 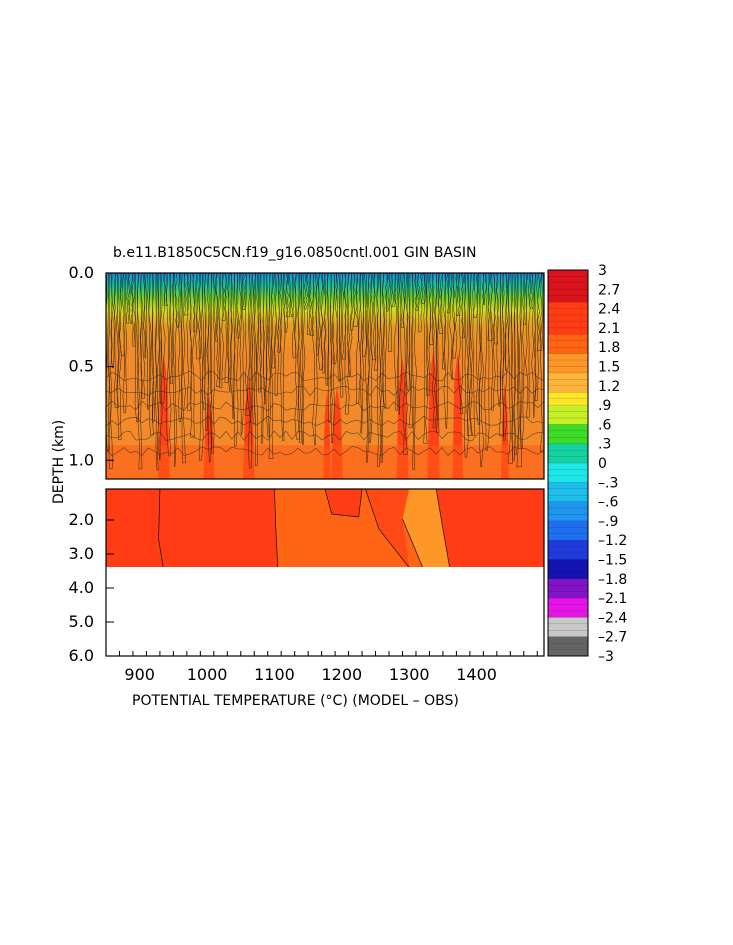 What do you see at coordinates (476, 674) in the screenshot?
I see `x-tick-label: 1400` at bounding box center [476, 674].